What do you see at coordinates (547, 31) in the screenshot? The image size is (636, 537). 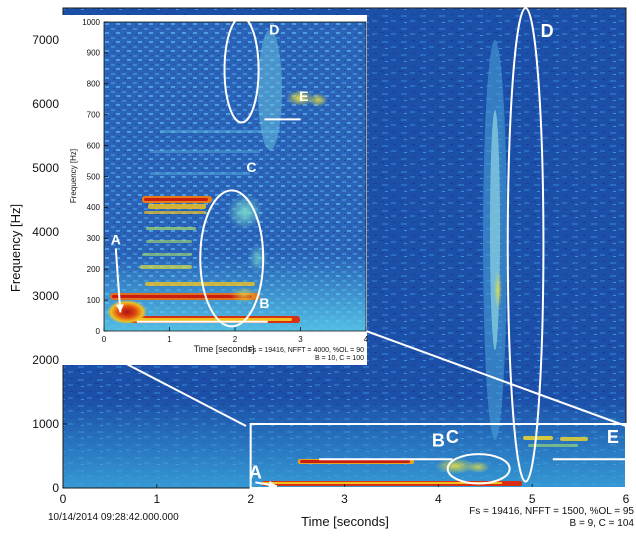 I see `main-annotation-d: D` at bounding box center [547, 31].